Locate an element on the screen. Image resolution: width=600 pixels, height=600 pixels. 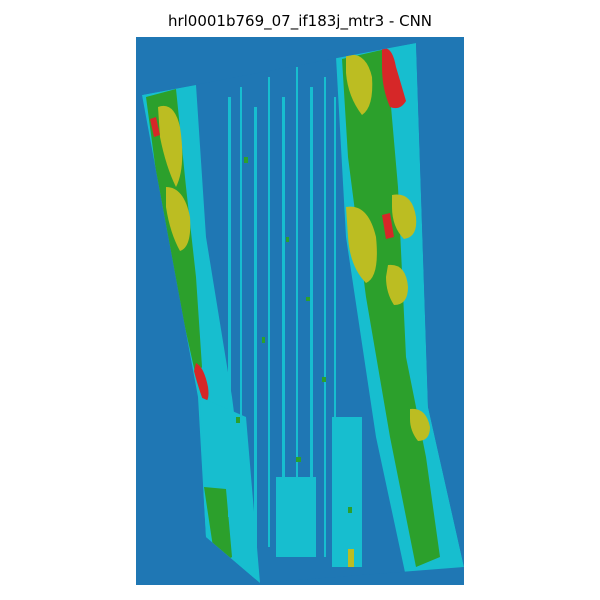
lower-left-green is located at coordinates (218, 527).